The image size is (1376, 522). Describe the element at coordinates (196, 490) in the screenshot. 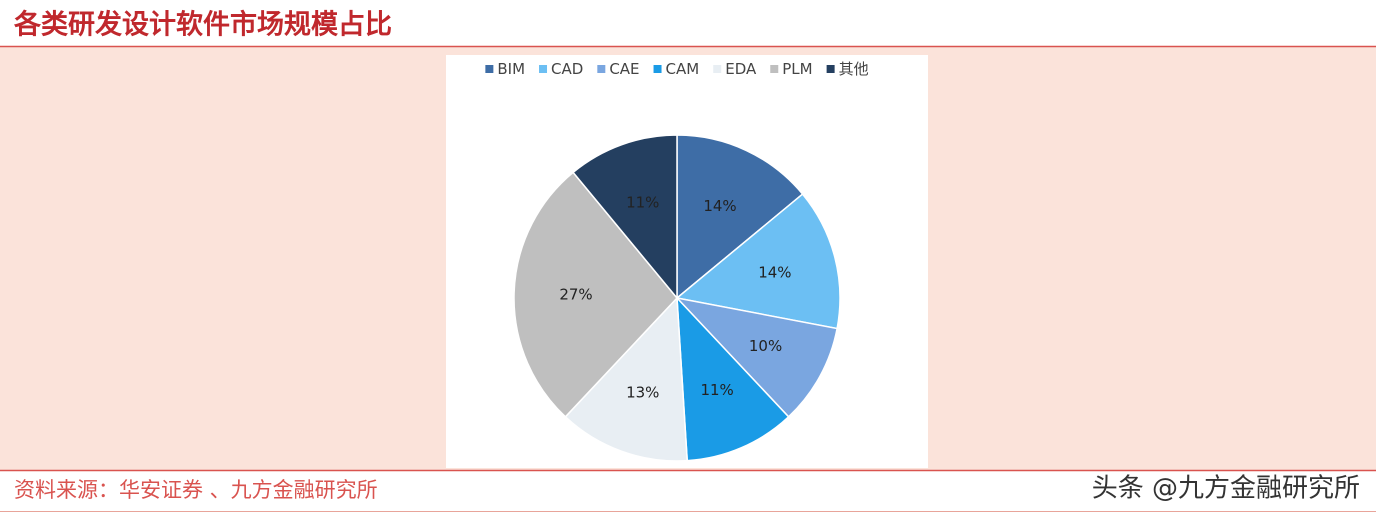

I see `source-note: 资料来源：华安证券 、九方金融研究所` at that location.